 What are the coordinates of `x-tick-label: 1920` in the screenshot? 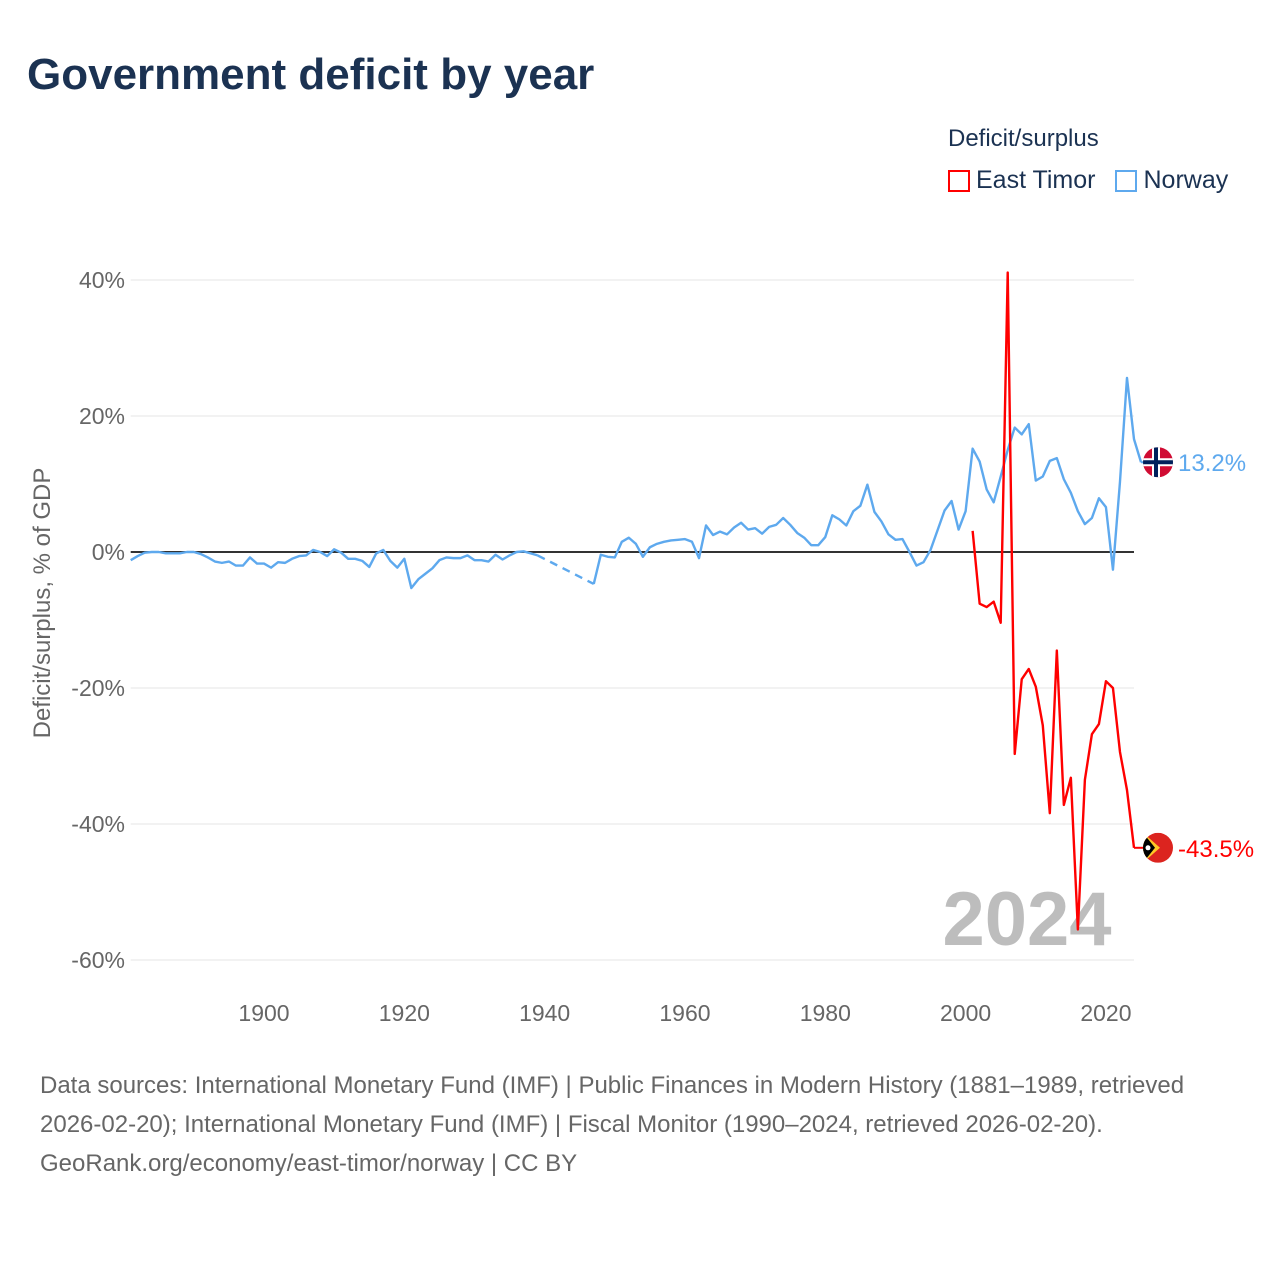 It's located at (404, 1013).